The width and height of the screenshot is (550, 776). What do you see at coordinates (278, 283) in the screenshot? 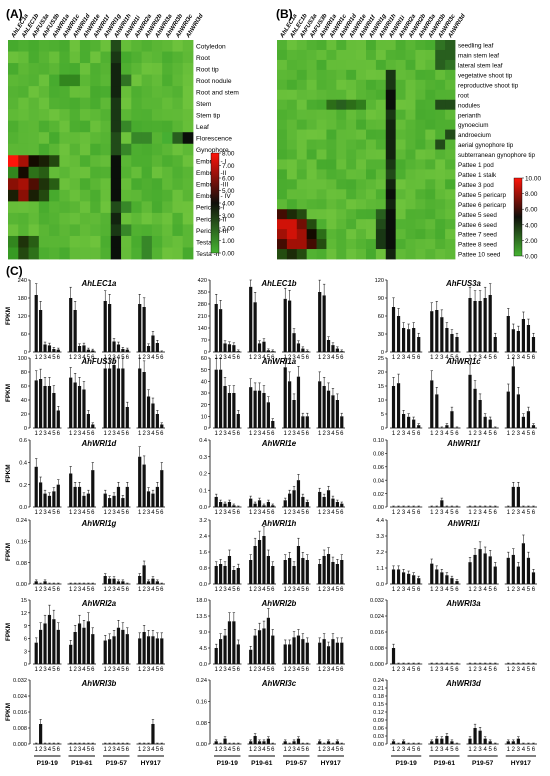
I see `chart-title: AhLEC1b` at bounding box center [278, 283].